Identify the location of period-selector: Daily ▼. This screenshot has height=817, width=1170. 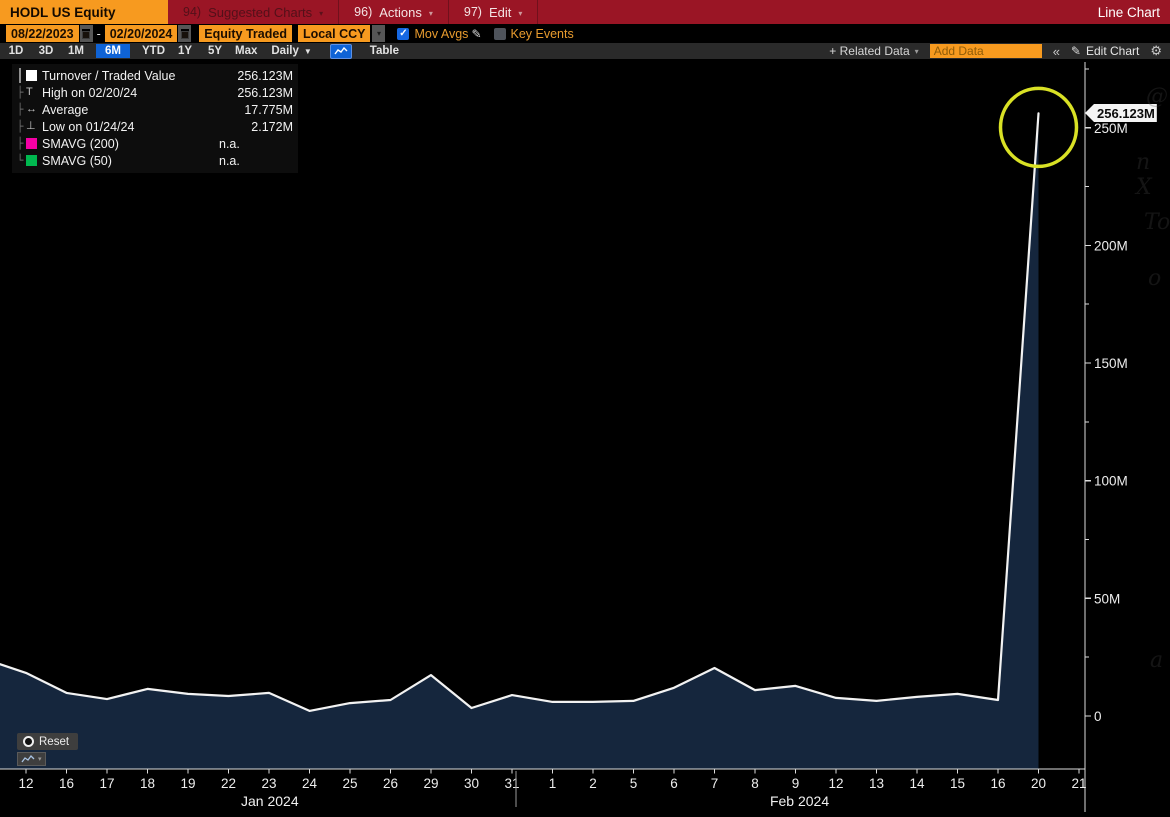
(291, 51).